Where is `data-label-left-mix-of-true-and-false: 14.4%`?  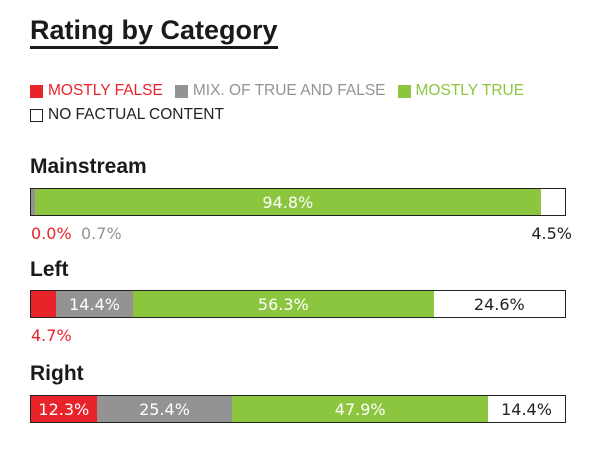 data-label-left-mix-of-true-and-false: 14.4% is located at coordinates (94, 304).